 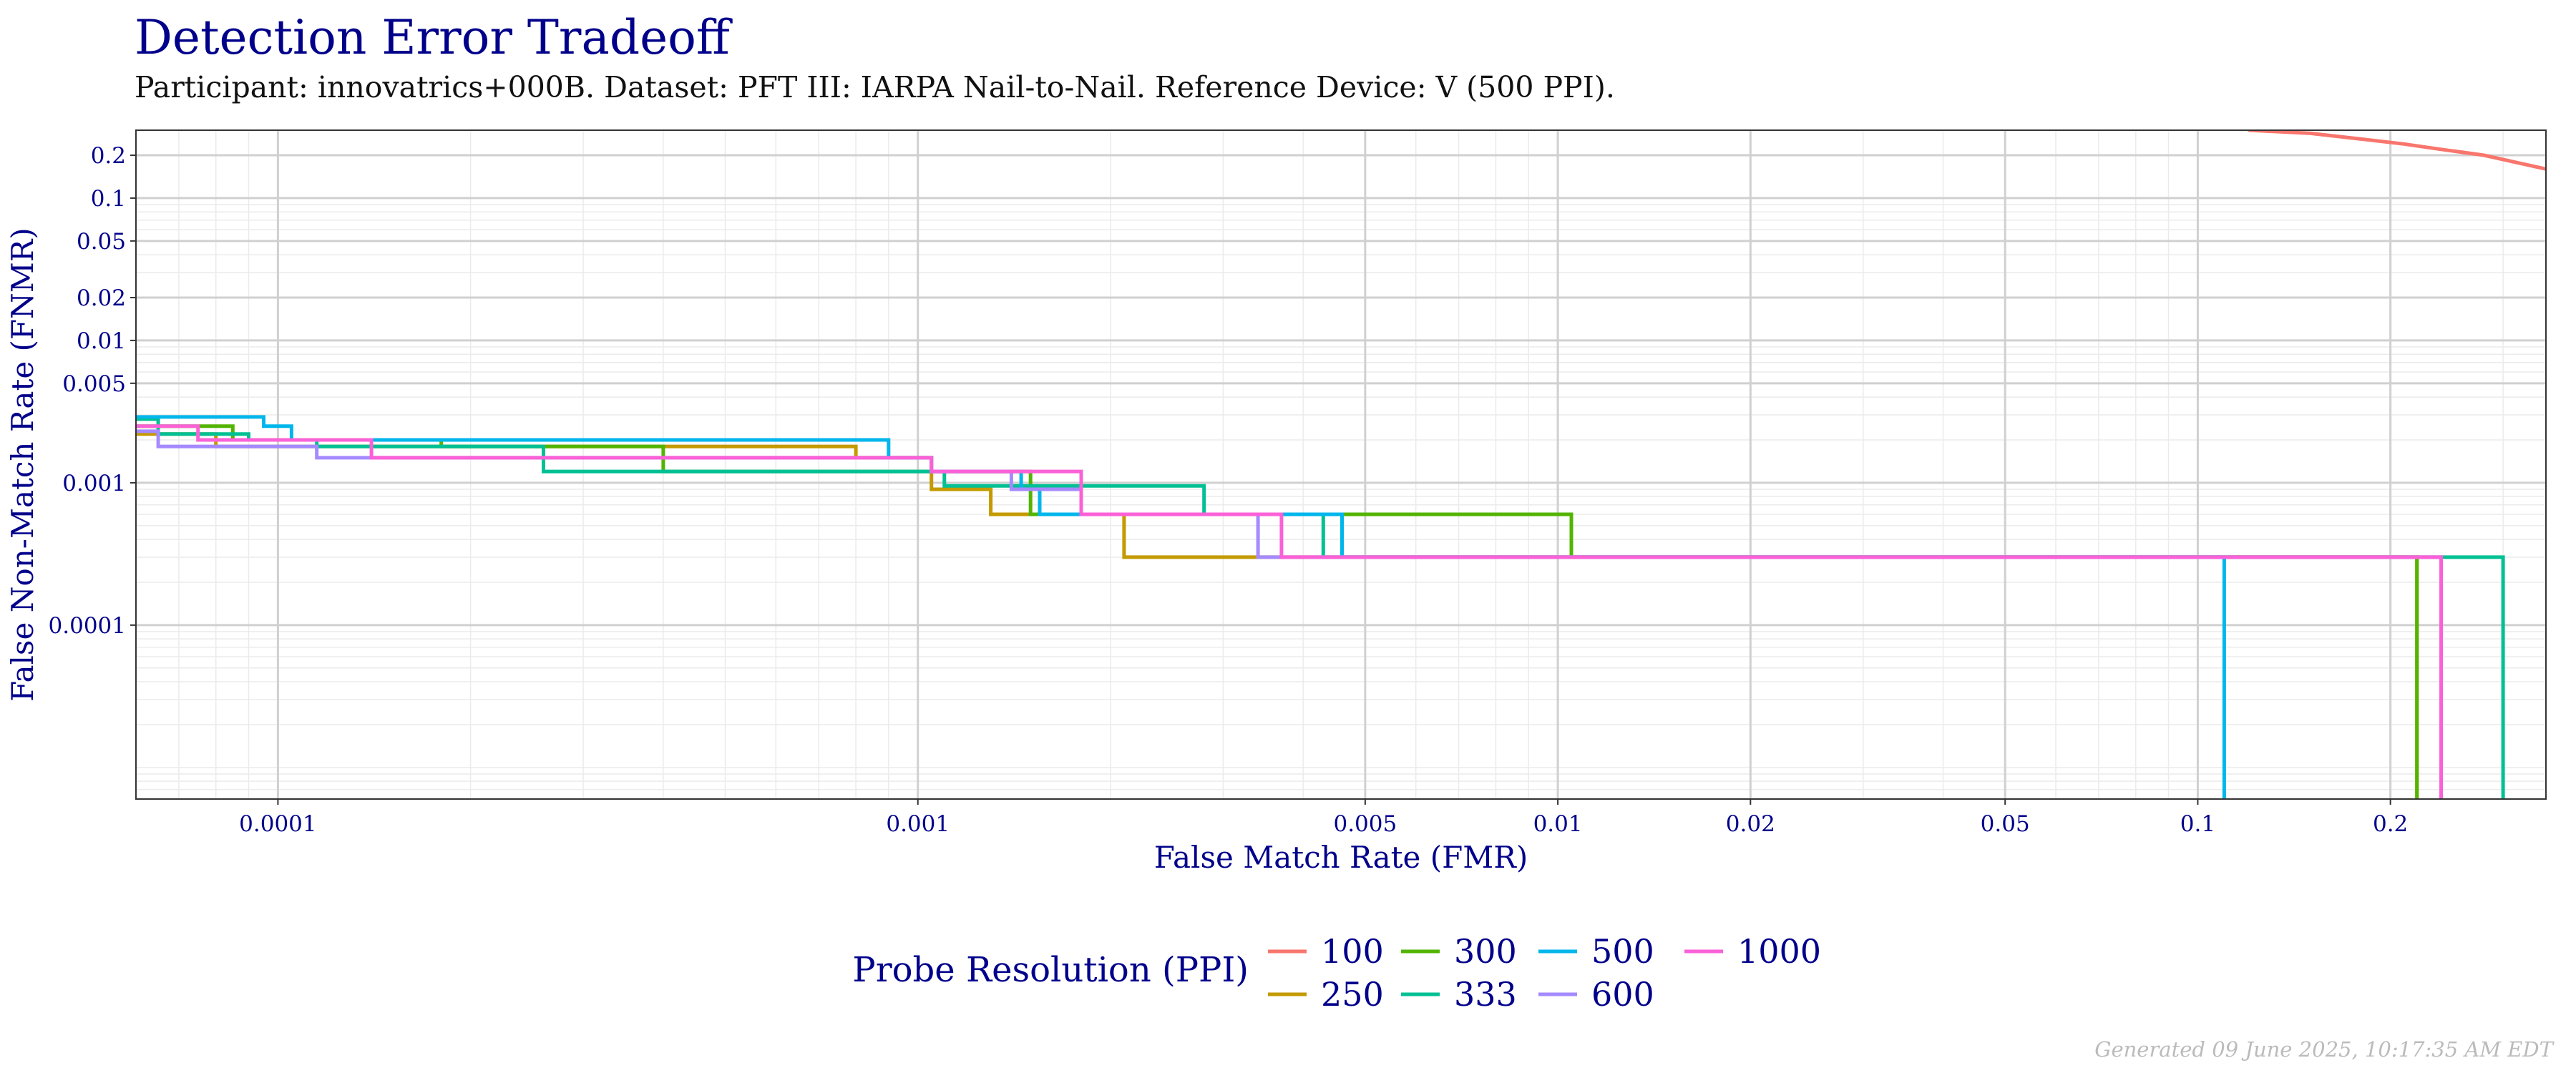 I want to click on legend-title: Probe Resolution (PPI), so click(x=1050, y=970).